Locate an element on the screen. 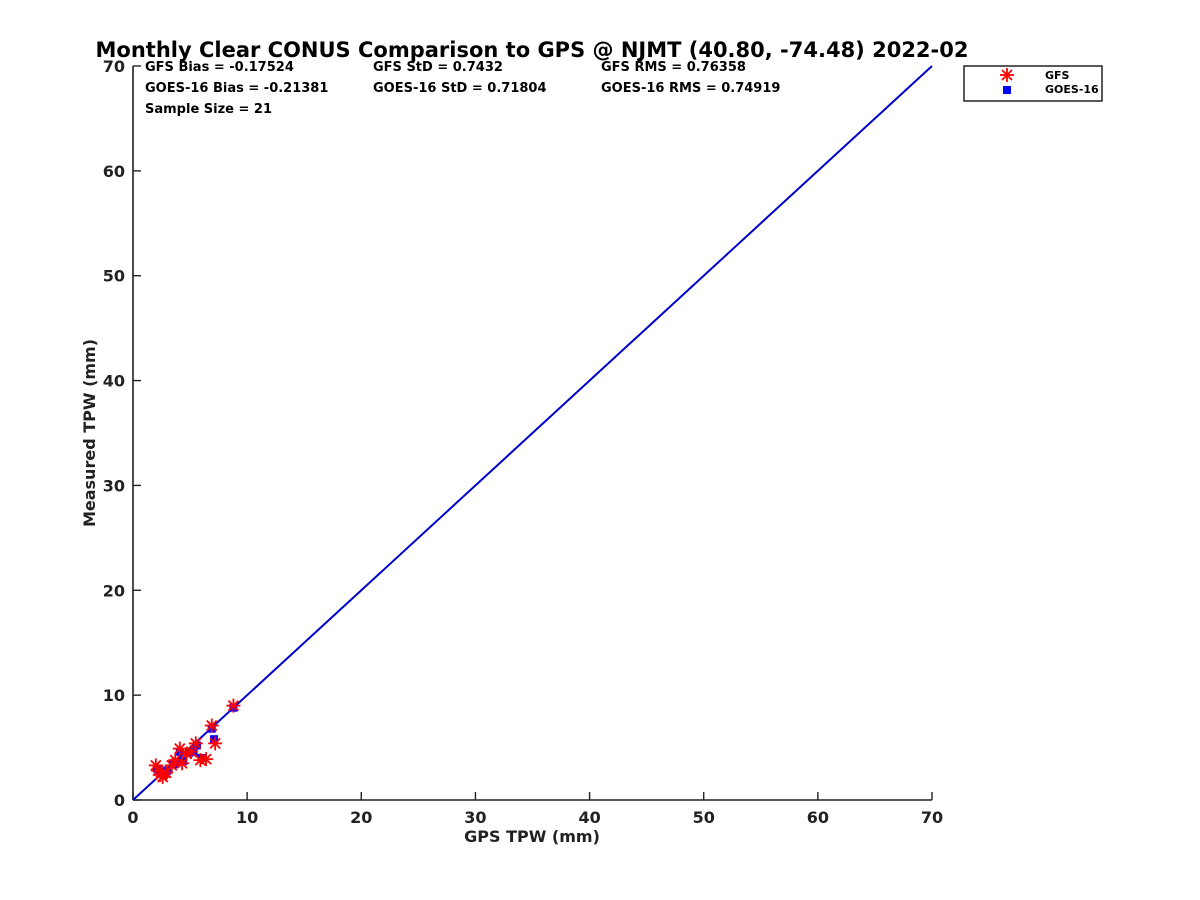 The image size is (1200, 900). y-tick-label: 30 is located at coordinates (114, 485).